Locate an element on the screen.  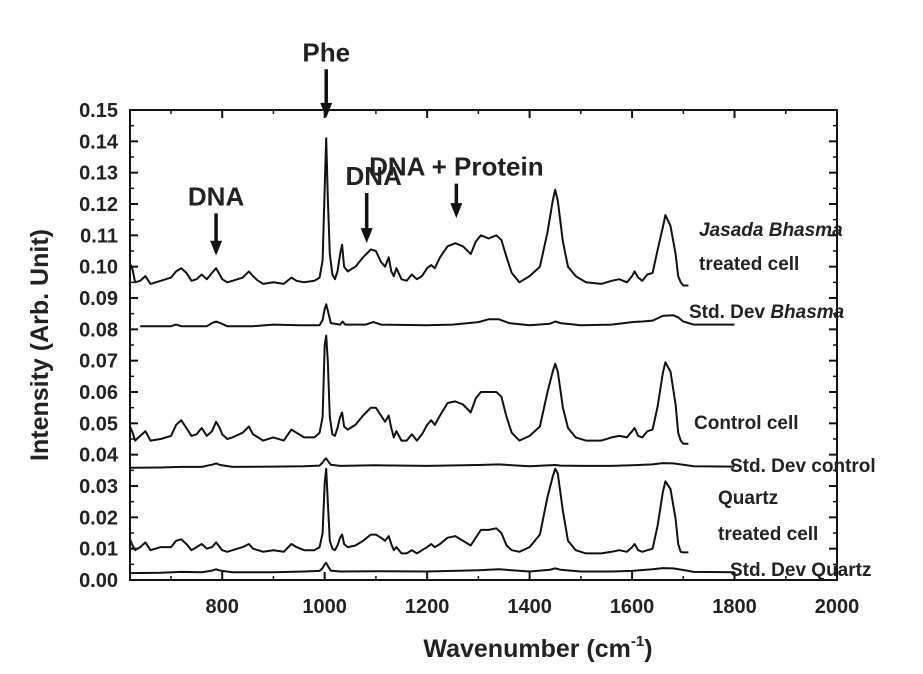
x-tick-label: 1800 is located at coordinates (734, 607).